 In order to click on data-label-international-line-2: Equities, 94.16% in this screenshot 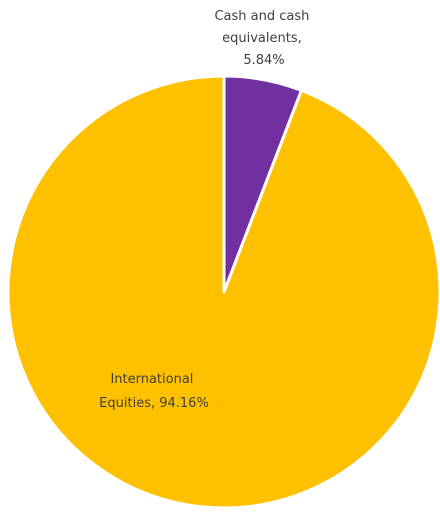, I will do `click(154, 403)`.